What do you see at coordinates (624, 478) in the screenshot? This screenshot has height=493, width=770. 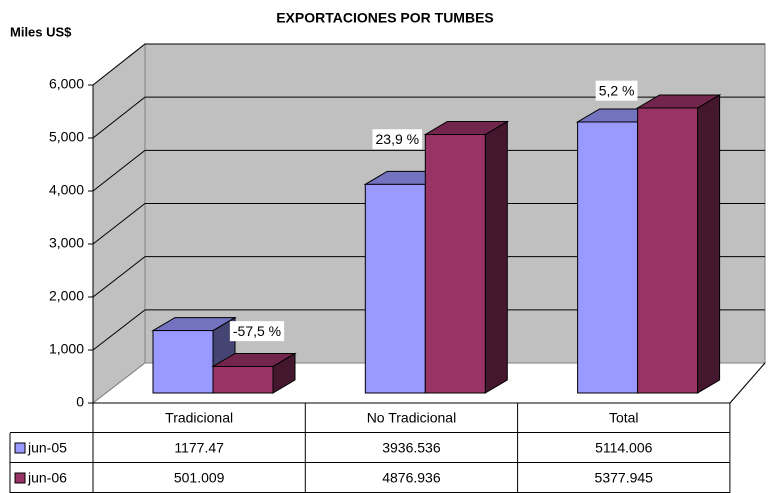 I see `table-value: 5377.945` at bounding box center [624, 478].